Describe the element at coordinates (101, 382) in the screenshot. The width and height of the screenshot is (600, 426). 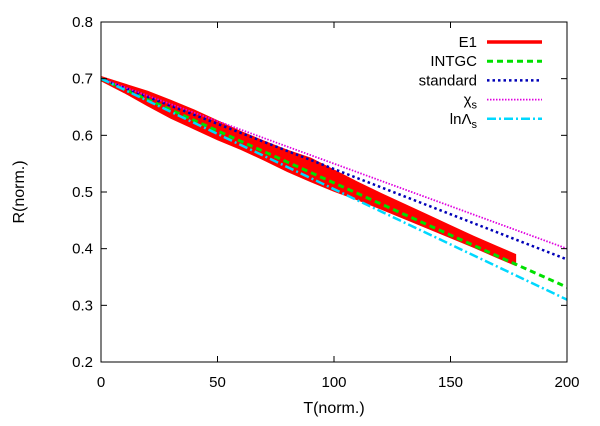
I see `x-tick-label: 0` at that location.